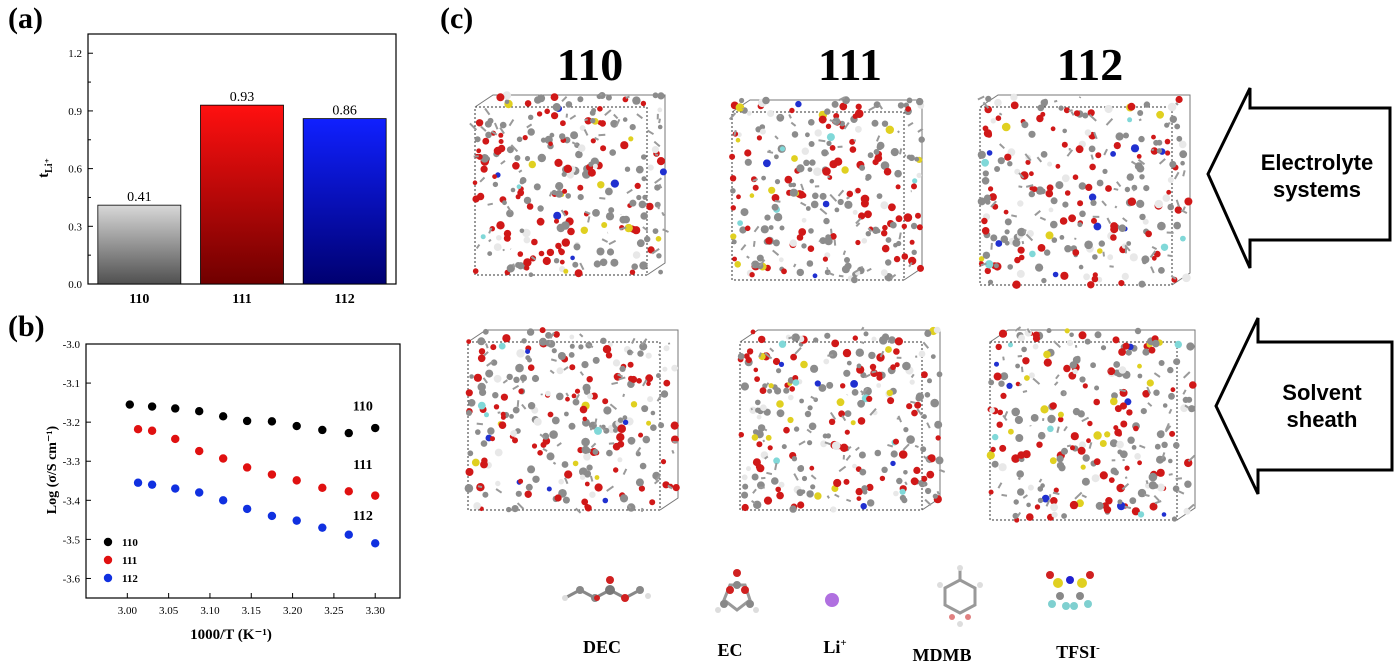  I want to click on scatter-plot-frame, so click(243, 471).